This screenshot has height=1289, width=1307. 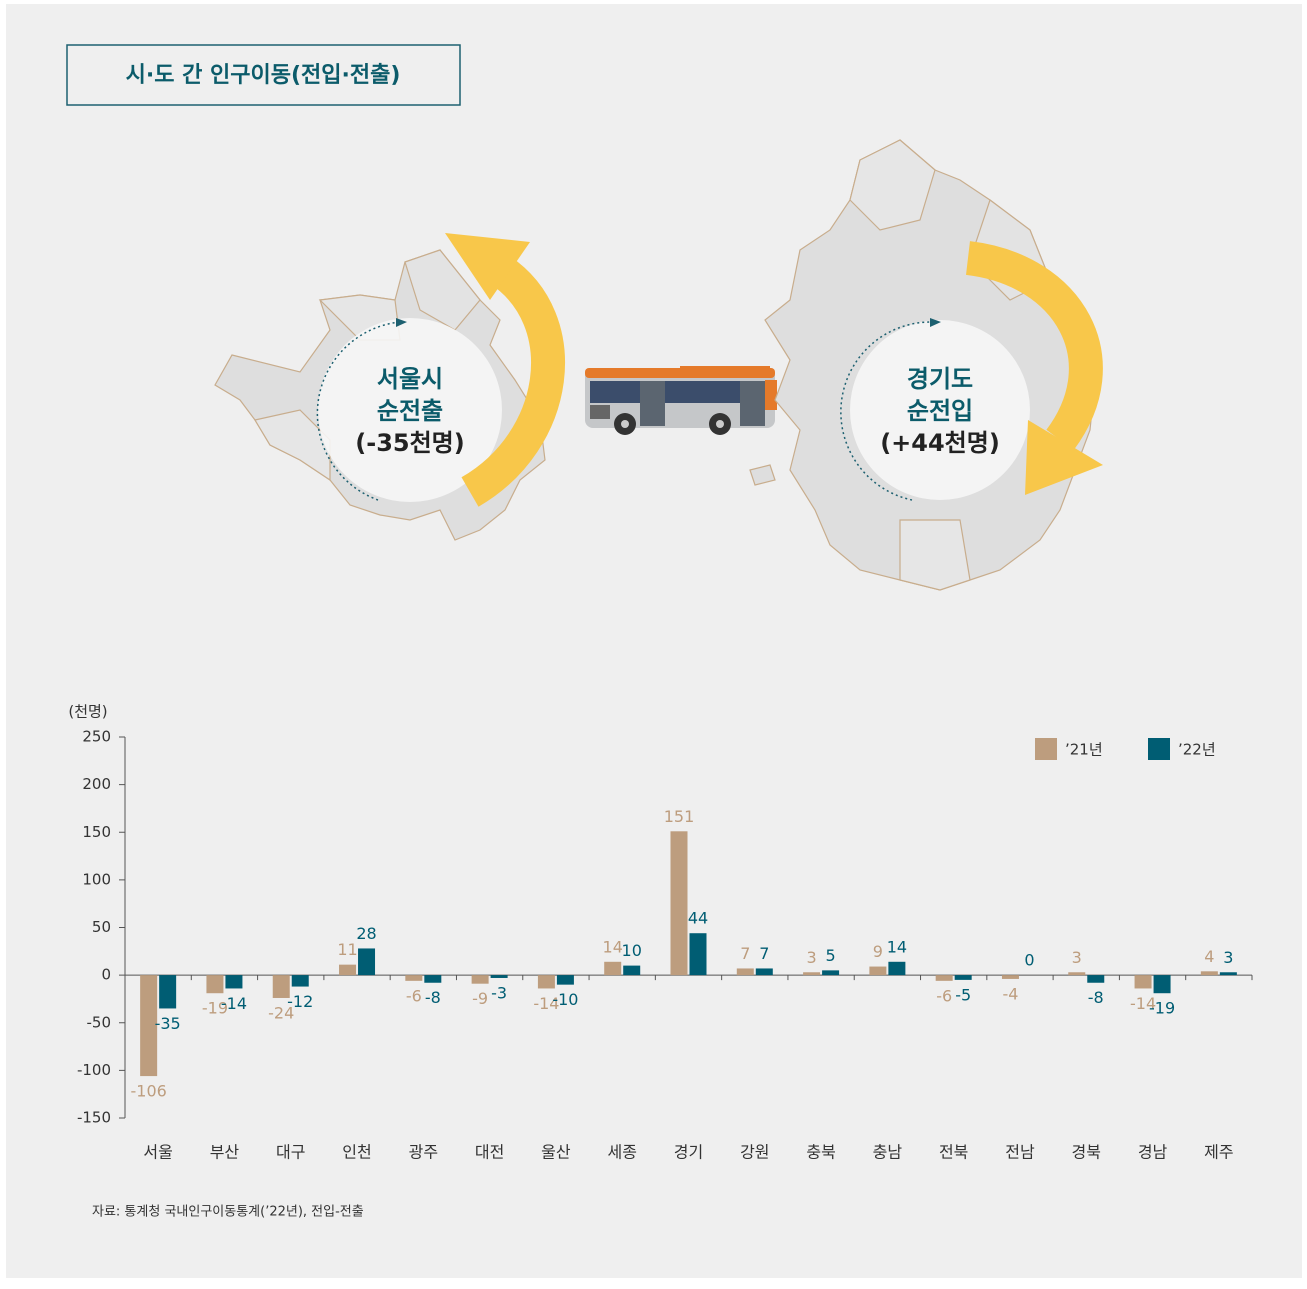 I want to click on value-label: 9, so click(x=878, y=951).